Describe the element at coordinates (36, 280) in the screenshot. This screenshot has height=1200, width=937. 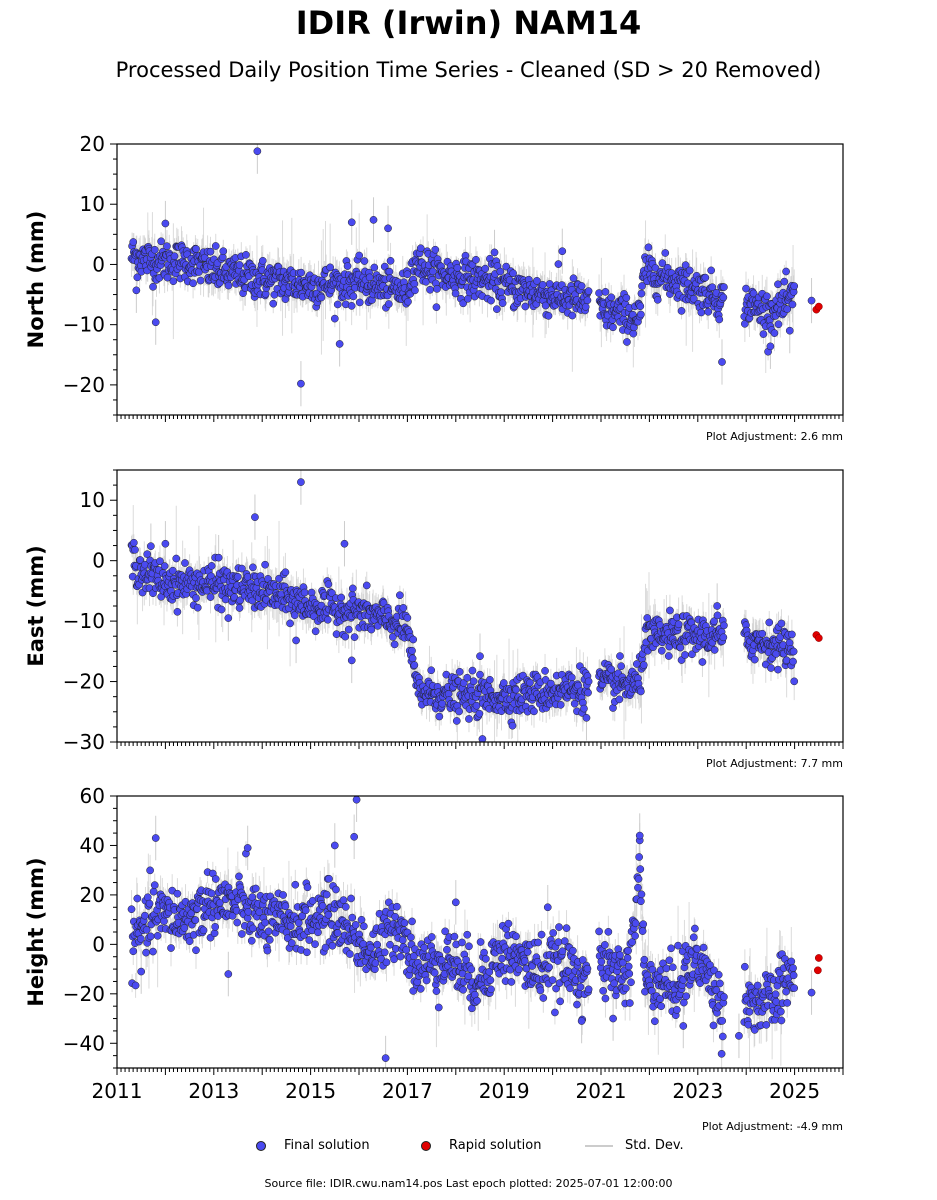
I see `y-axis-label: North (mm)` at that location.